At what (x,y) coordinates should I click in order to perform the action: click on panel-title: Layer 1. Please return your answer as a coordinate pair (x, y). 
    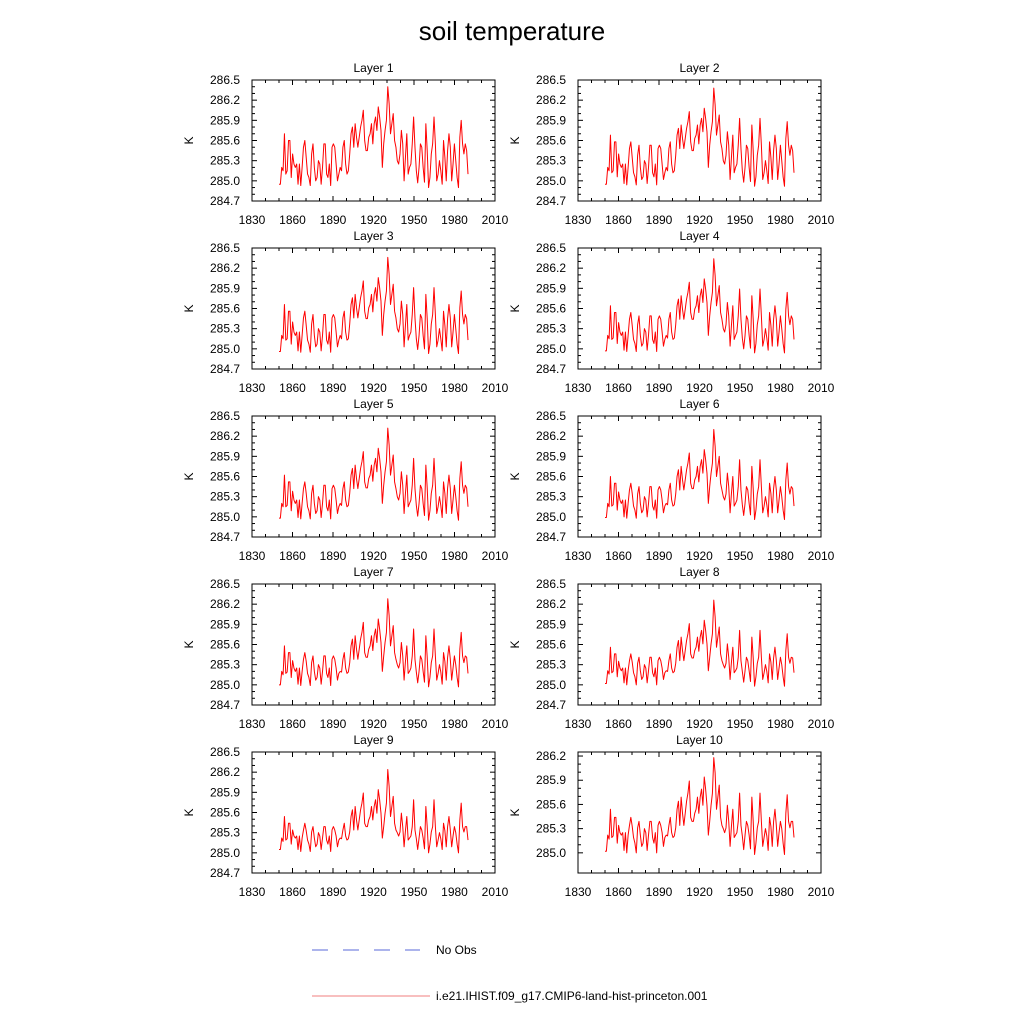
    Looking at the image, I should click on (373, 68).